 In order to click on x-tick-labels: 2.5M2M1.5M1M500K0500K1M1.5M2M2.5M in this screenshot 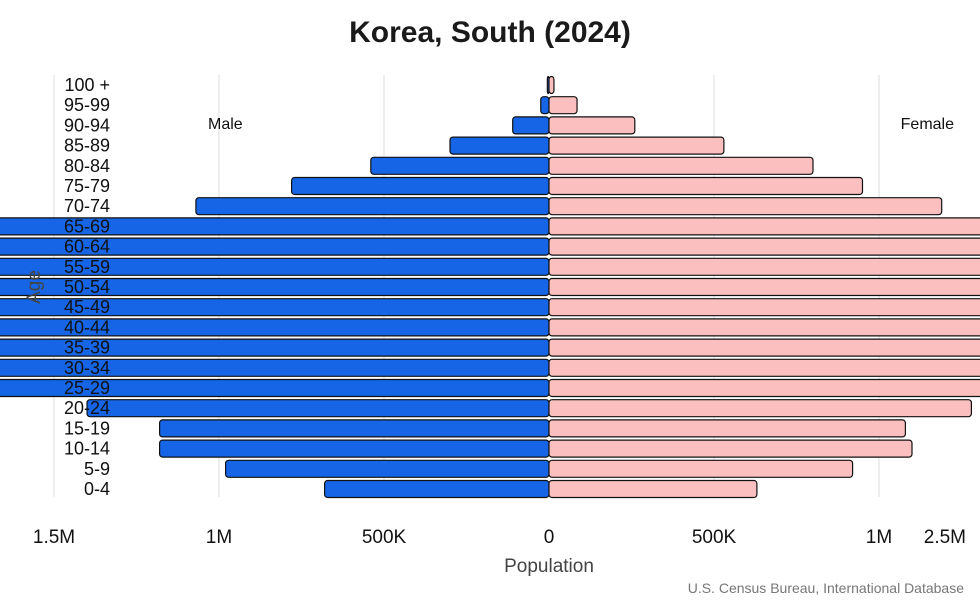, I will do `click(499, 537)`.